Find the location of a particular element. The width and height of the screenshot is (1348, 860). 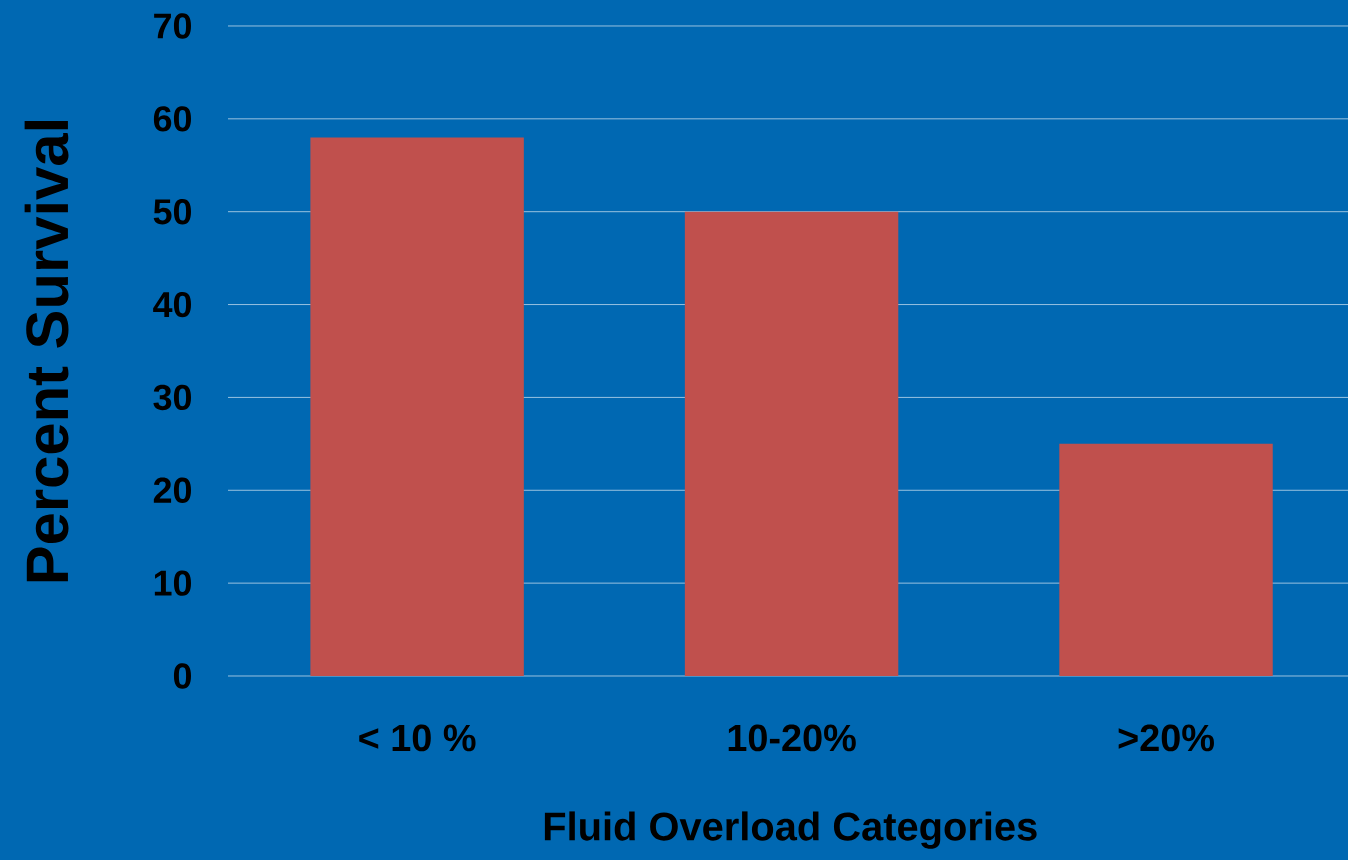

y-tick-label: 50 is located at coordinates (172, 212).